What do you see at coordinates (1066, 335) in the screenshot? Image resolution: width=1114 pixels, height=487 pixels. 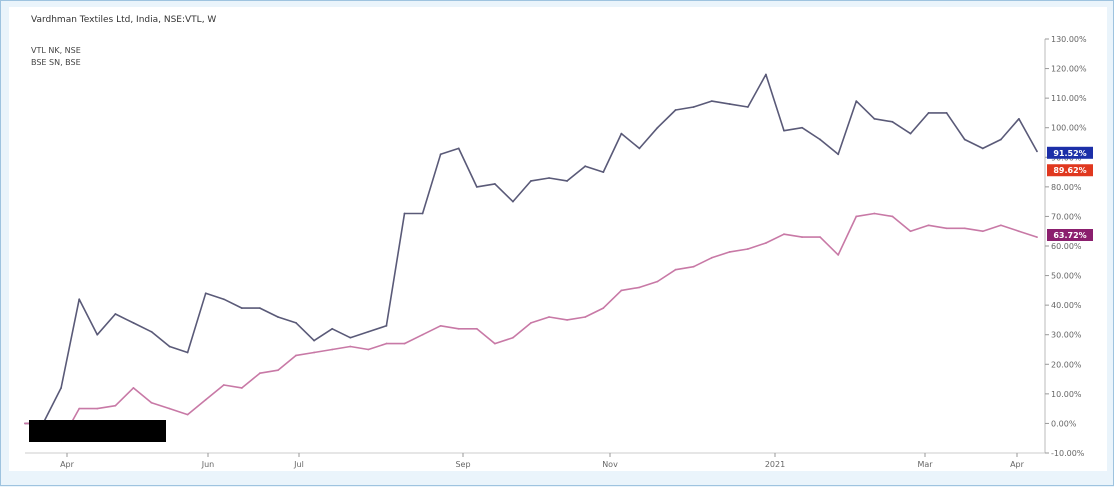 I see `y-tick-label: 30.00%` at bounding box center [1066, 335].